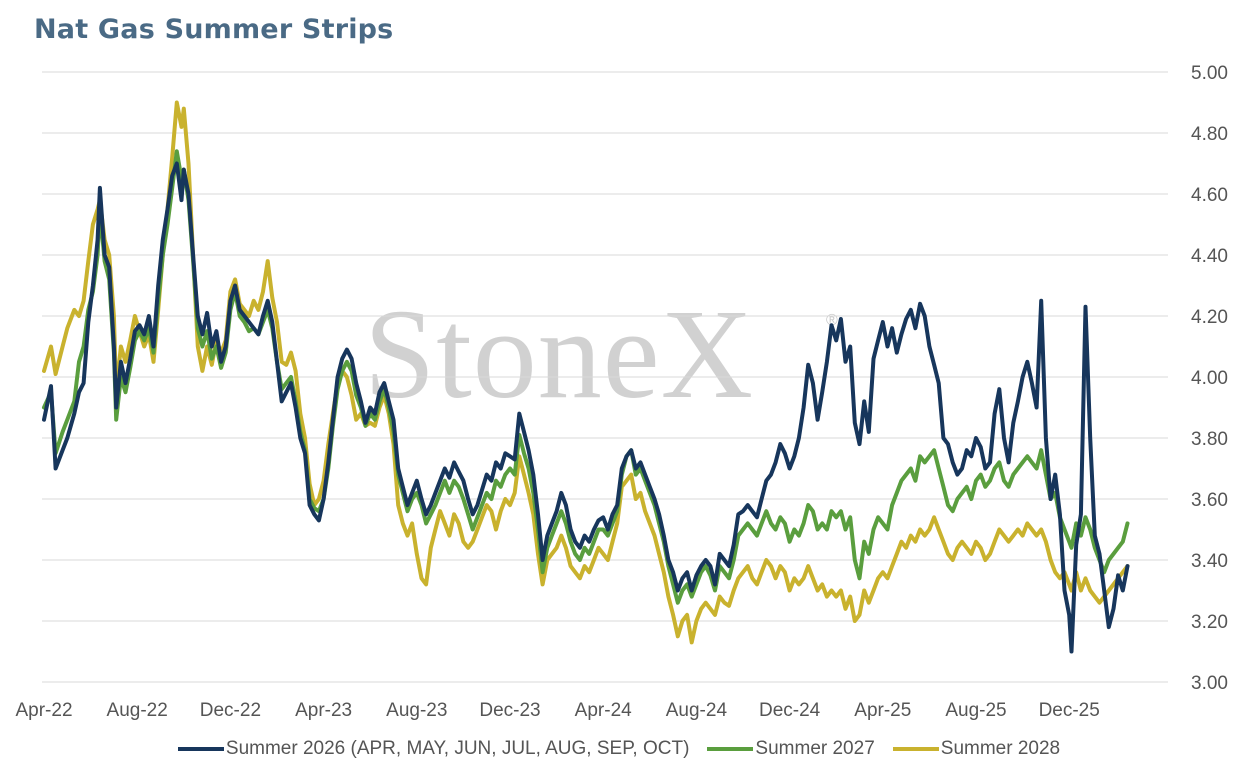  I want to click on legend-item: Summer 2027, so click(791, 749).